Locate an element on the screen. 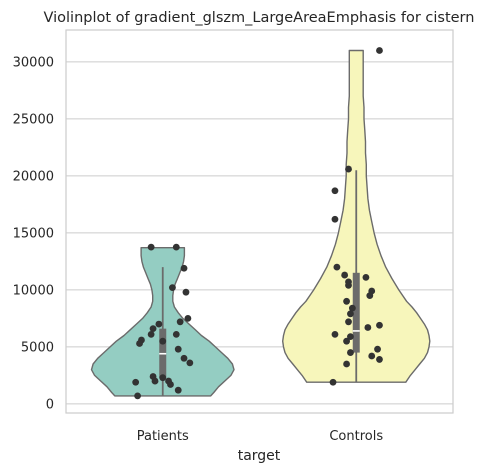  y-tick-label: 15000 is located at coordinates (33, 233).